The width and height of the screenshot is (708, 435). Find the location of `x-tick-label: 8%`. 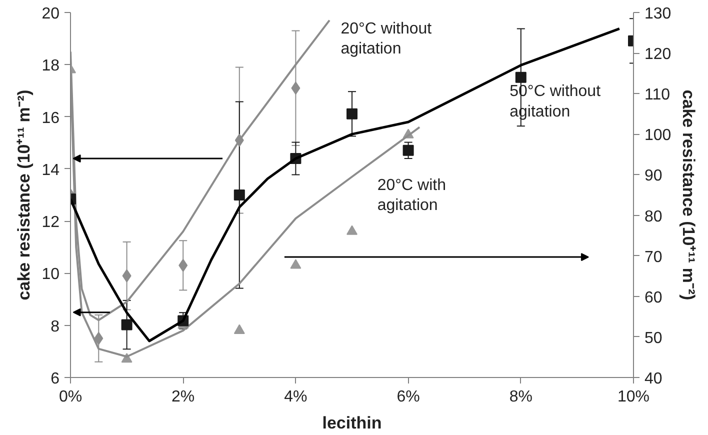

x-tick-label: 8% is located at coordinates (520, 397).